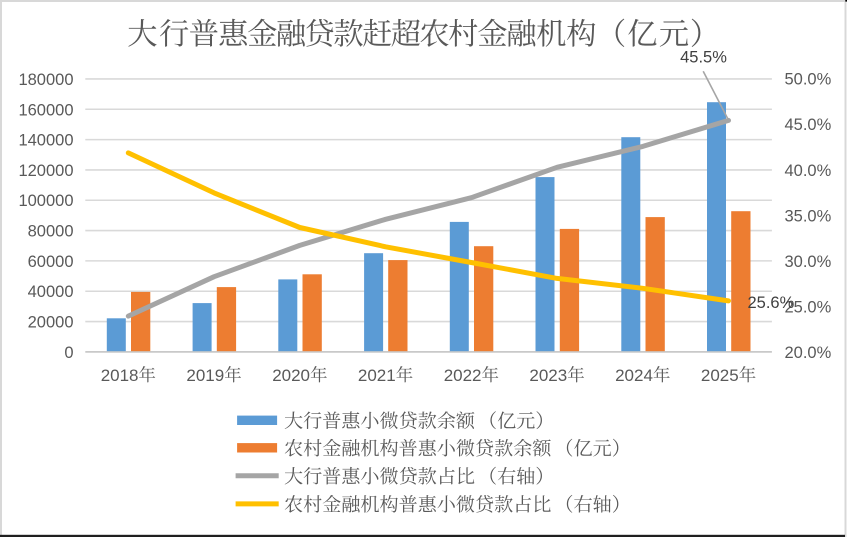 The image size is (847, 537). Describe the element at coordinates (808, 353) in the screenshot. I see `svg-text: 20.0%` at that location.